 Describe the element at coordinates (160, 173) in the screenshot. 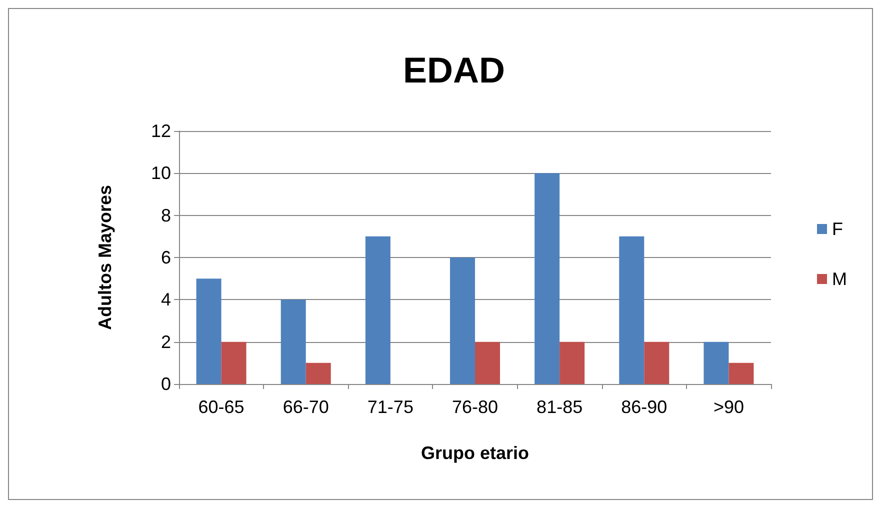

I see `y-tick-label: 10` at that location.